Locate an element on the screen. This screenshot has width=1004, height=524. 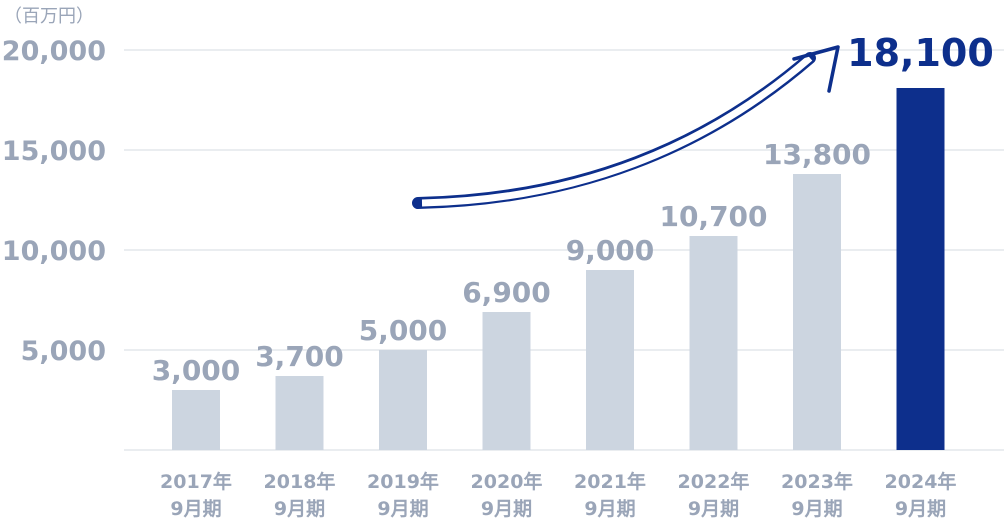
unit-label: （百万円） is located at coordinates (49, 16).